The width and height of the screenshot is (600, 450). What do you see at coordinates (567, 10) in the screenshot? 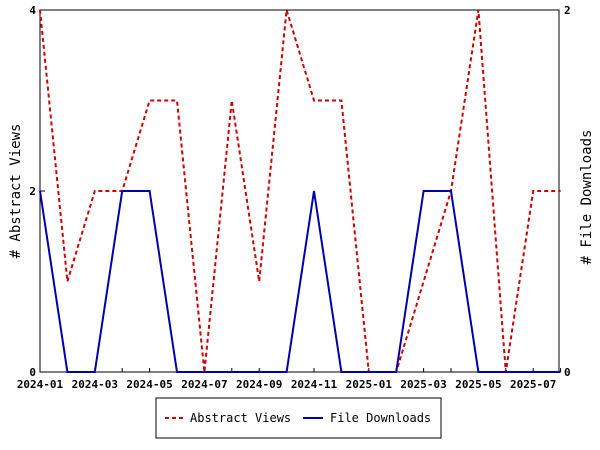
I see `y-right-tick-label: 2` at bounding box center [567, 10].